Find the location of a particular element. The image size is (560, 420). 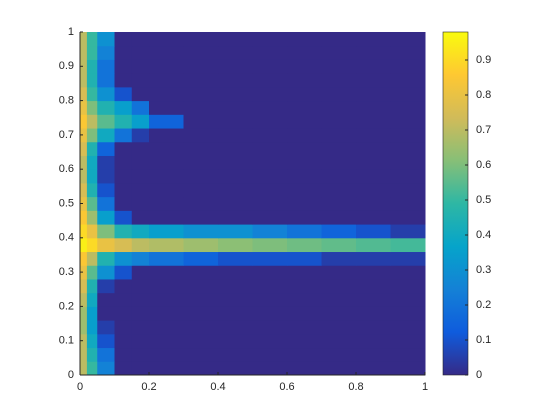

y-tick-label: 0.5 is located at coordinates (66, 203).